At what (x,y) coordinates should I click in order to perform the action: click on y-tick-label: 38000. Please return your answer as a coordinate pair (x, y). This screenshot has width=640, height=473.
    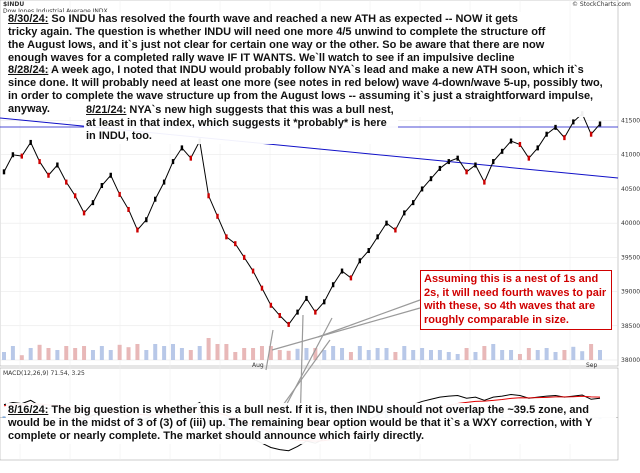
    Looking at the image, I should click on (630, 360).